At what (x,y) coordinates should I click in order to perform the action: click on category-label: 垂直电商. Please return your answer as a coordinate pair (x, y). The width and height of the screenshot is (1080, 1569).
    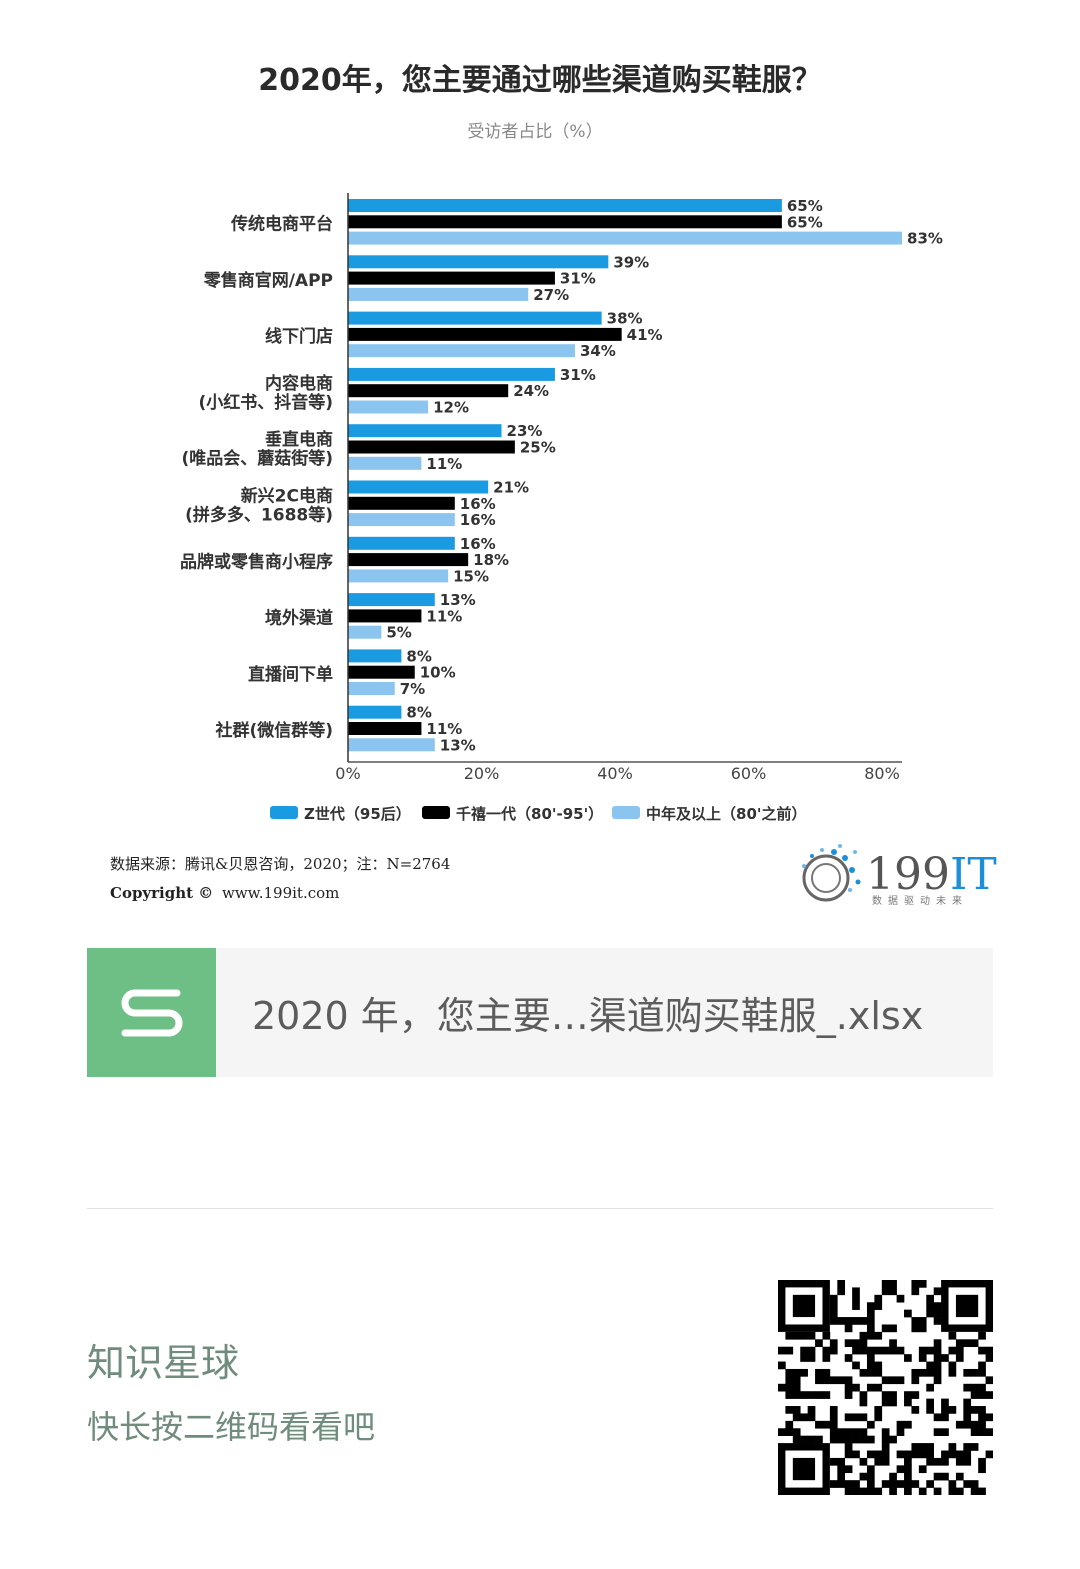
    Looking at the image, I should click on (299, 439).